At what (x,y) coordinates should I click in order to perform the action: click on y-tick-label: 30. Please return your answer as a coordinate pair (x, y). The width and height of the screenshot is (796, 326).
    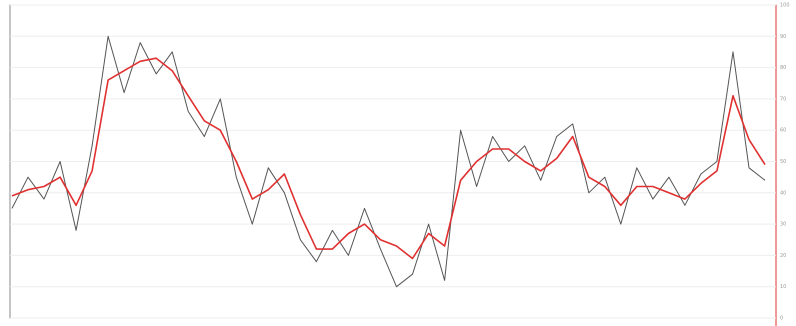
    Looking at the image, I should click on (783, 225).